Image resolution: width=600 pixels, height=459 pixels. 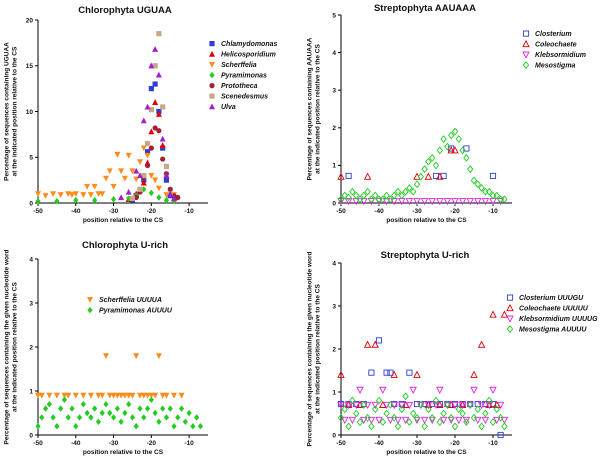 What do you see at coordinates (31, 347) in the screenshot?
I see `y-tick-label: 2` at bounding box center [31, 347].